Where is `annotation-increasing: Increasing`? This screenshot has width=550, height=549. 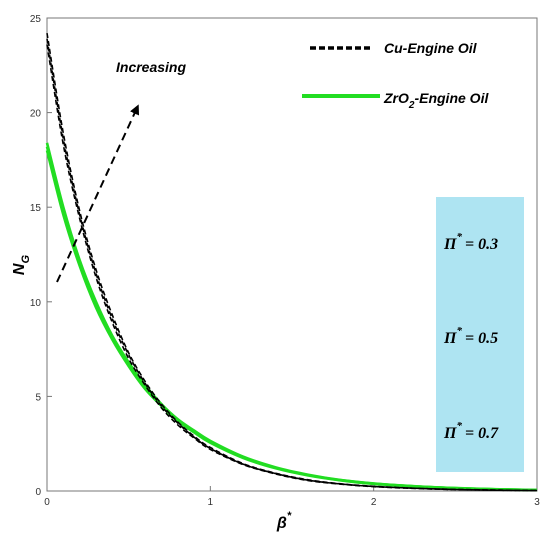
annotation-increasing: Increasing is located at coordinates (151, 67).